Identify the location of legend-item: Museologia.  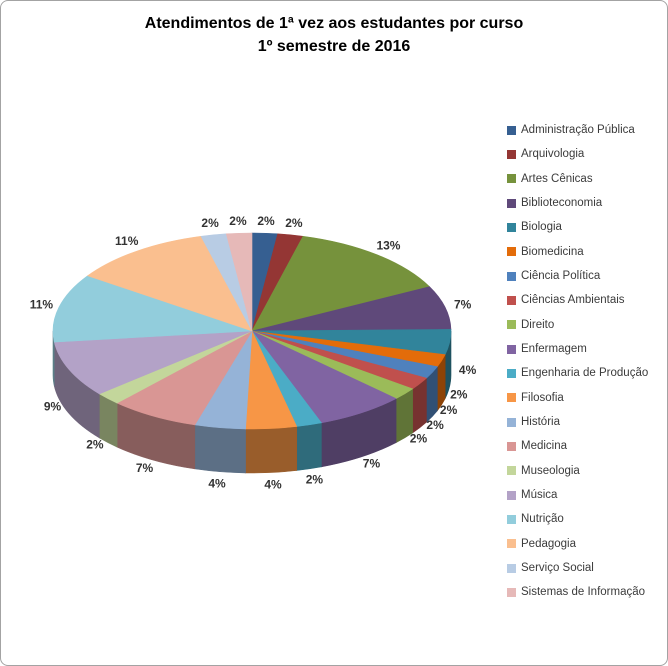
(577, 471).